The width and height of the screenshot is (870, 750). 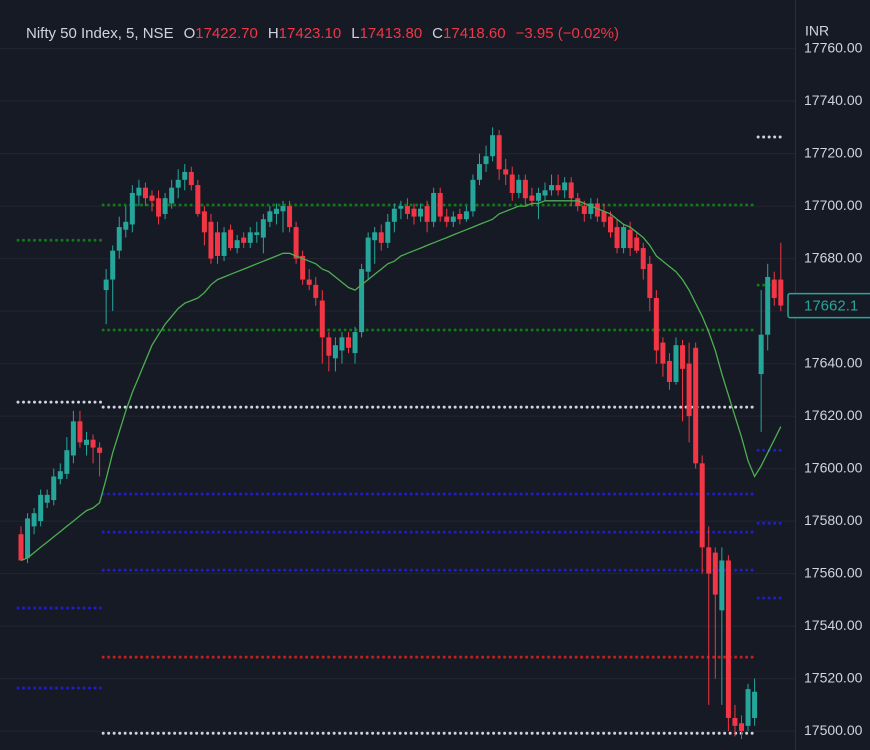 What do you see at coordinates (833, 625) in the screenshot?
I see `y-tick-label: 17540.00` at bounding box center [833, 625].